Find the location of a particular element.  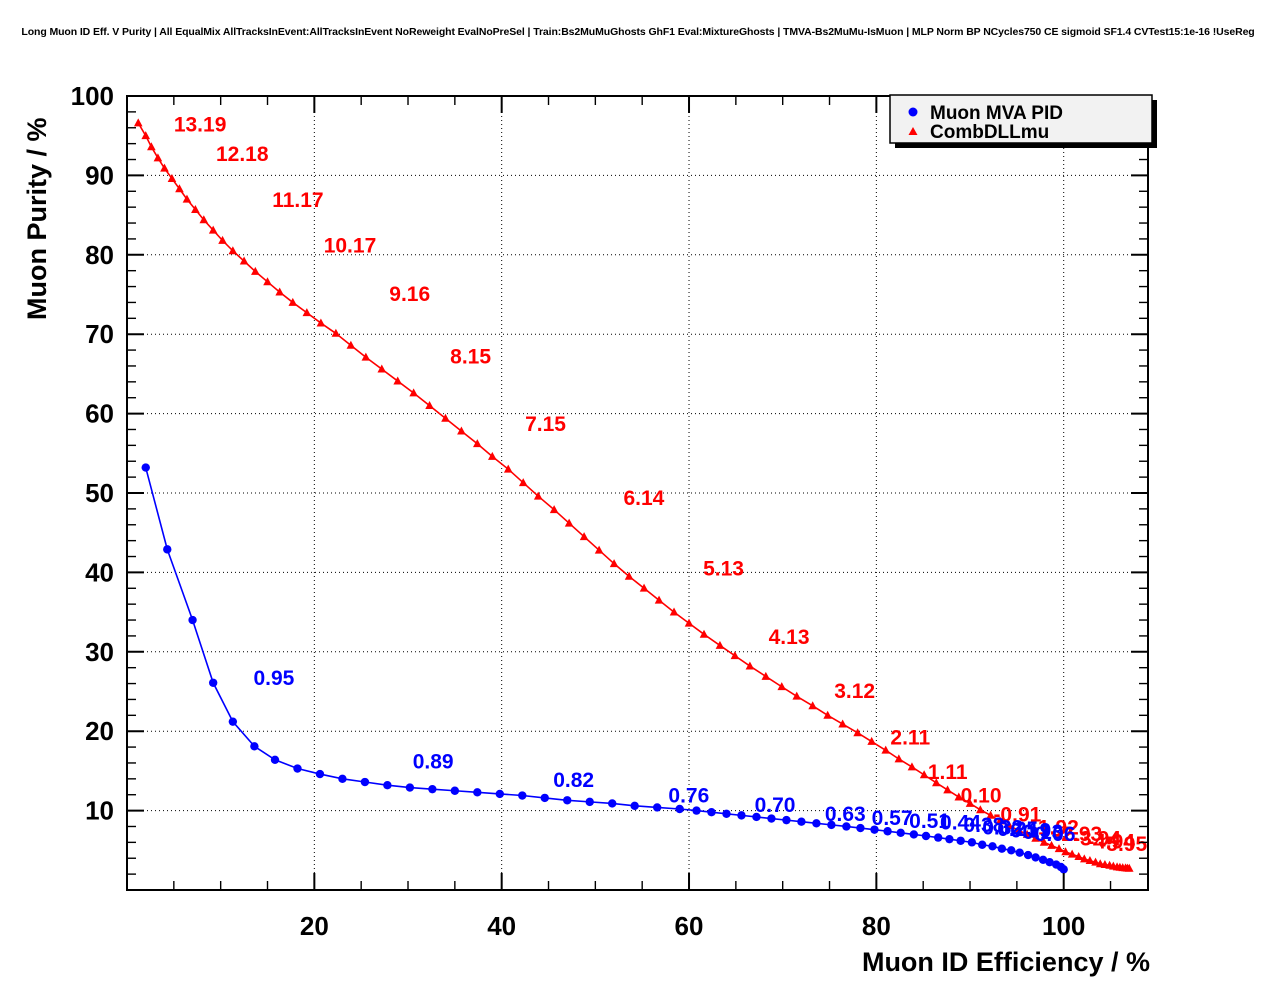

point-value-label: 0.06 is located at coordinates (1055, 834).